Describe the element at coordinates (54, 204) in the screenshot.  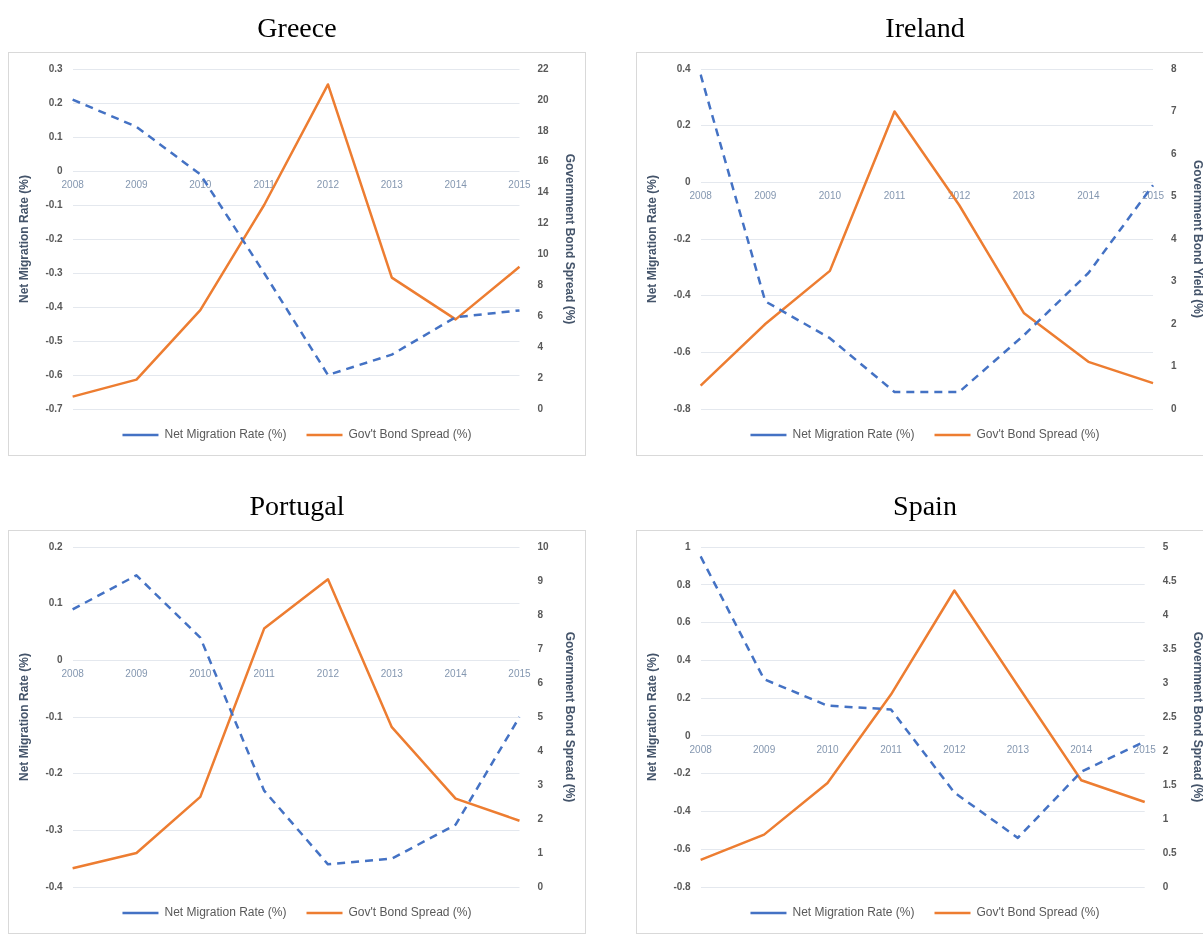
I see `y-tick-label: -0.1` at that location.